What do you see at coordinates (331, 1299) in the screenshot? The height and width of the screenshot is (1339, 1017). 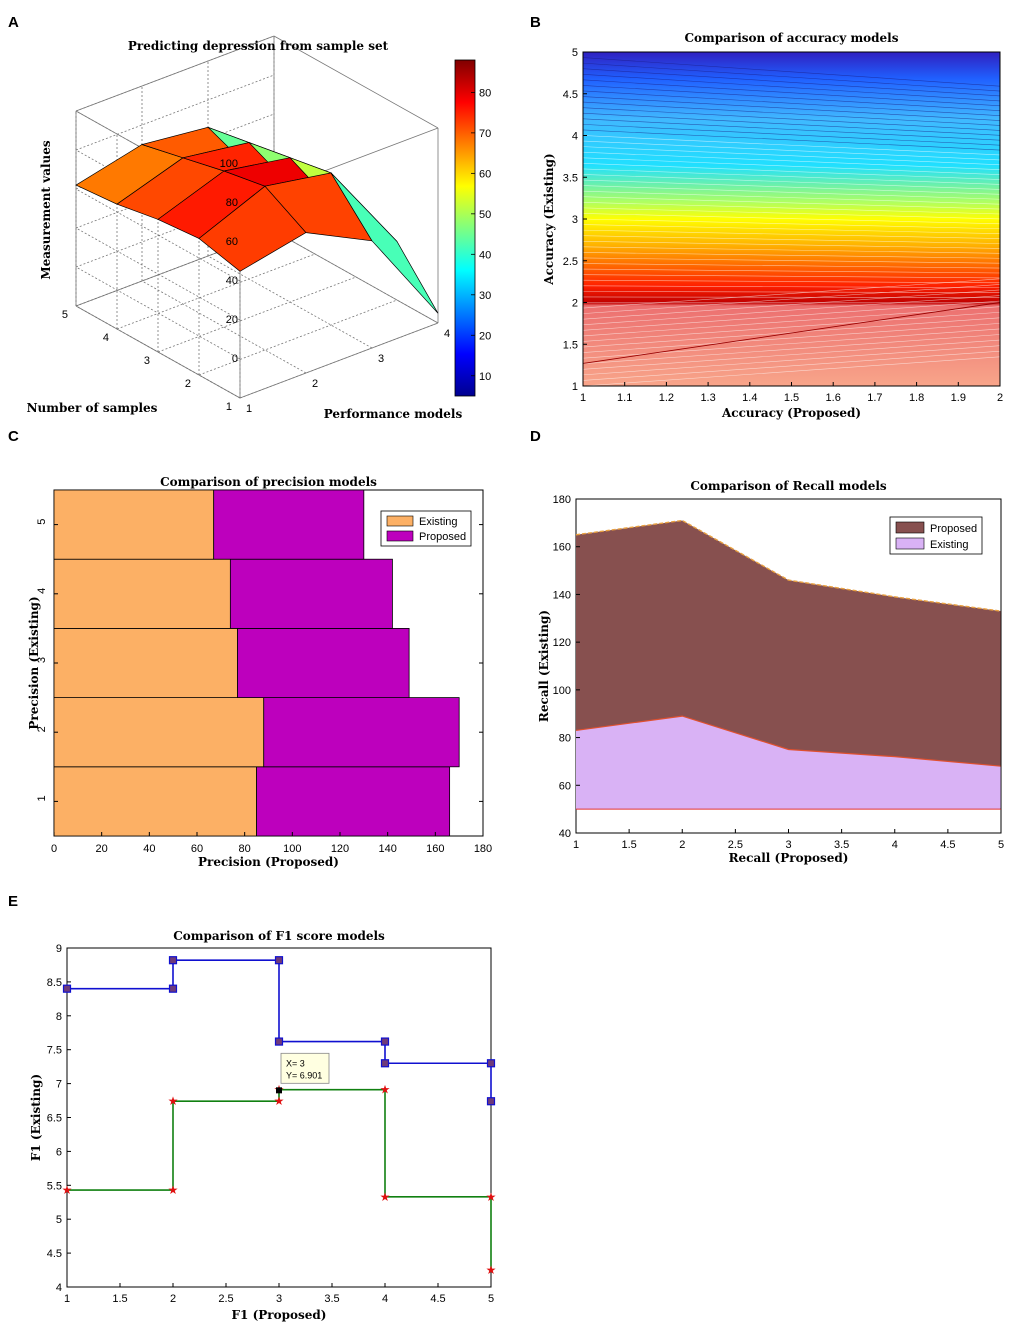 I see `x-tick-label: 3.5` at bounding box center [331, 1299].